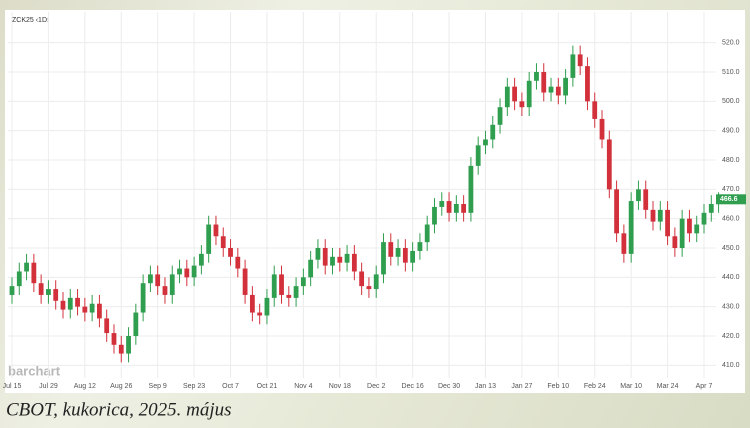 This screenshot has height=428, width=750. Describe the element at coordinates (48, 386) in the screenshot. I see `x-tick-label: Jul 29` at that location.